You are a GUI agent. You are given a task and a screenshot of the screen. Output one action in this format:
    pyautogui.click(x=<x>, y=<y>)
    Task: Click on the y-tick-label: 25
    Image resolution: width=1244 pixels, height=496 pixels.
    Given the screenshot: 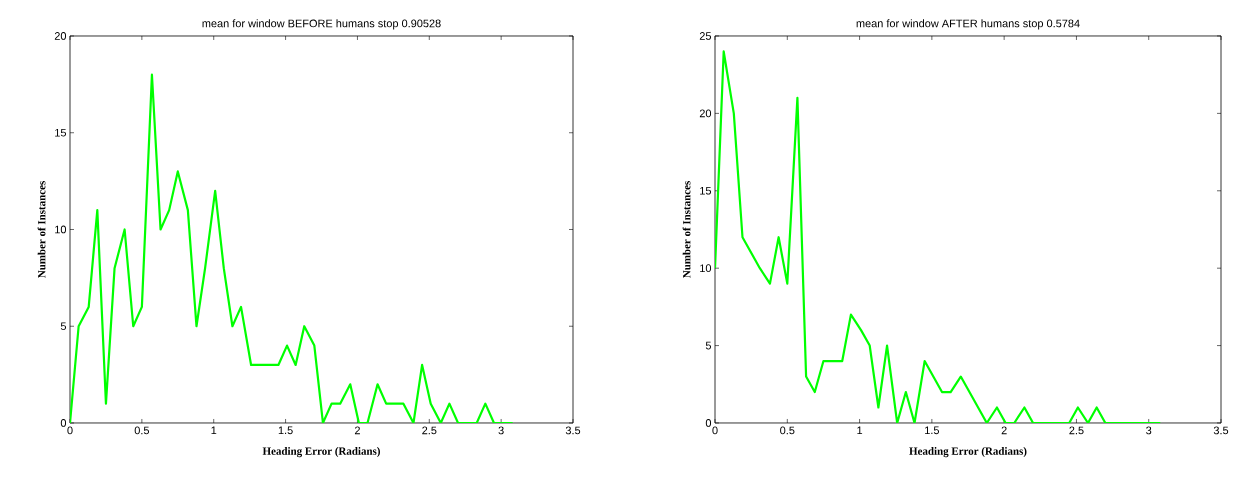 What is the action you would take?
    pyautogui.click(x=705, y=36)
    